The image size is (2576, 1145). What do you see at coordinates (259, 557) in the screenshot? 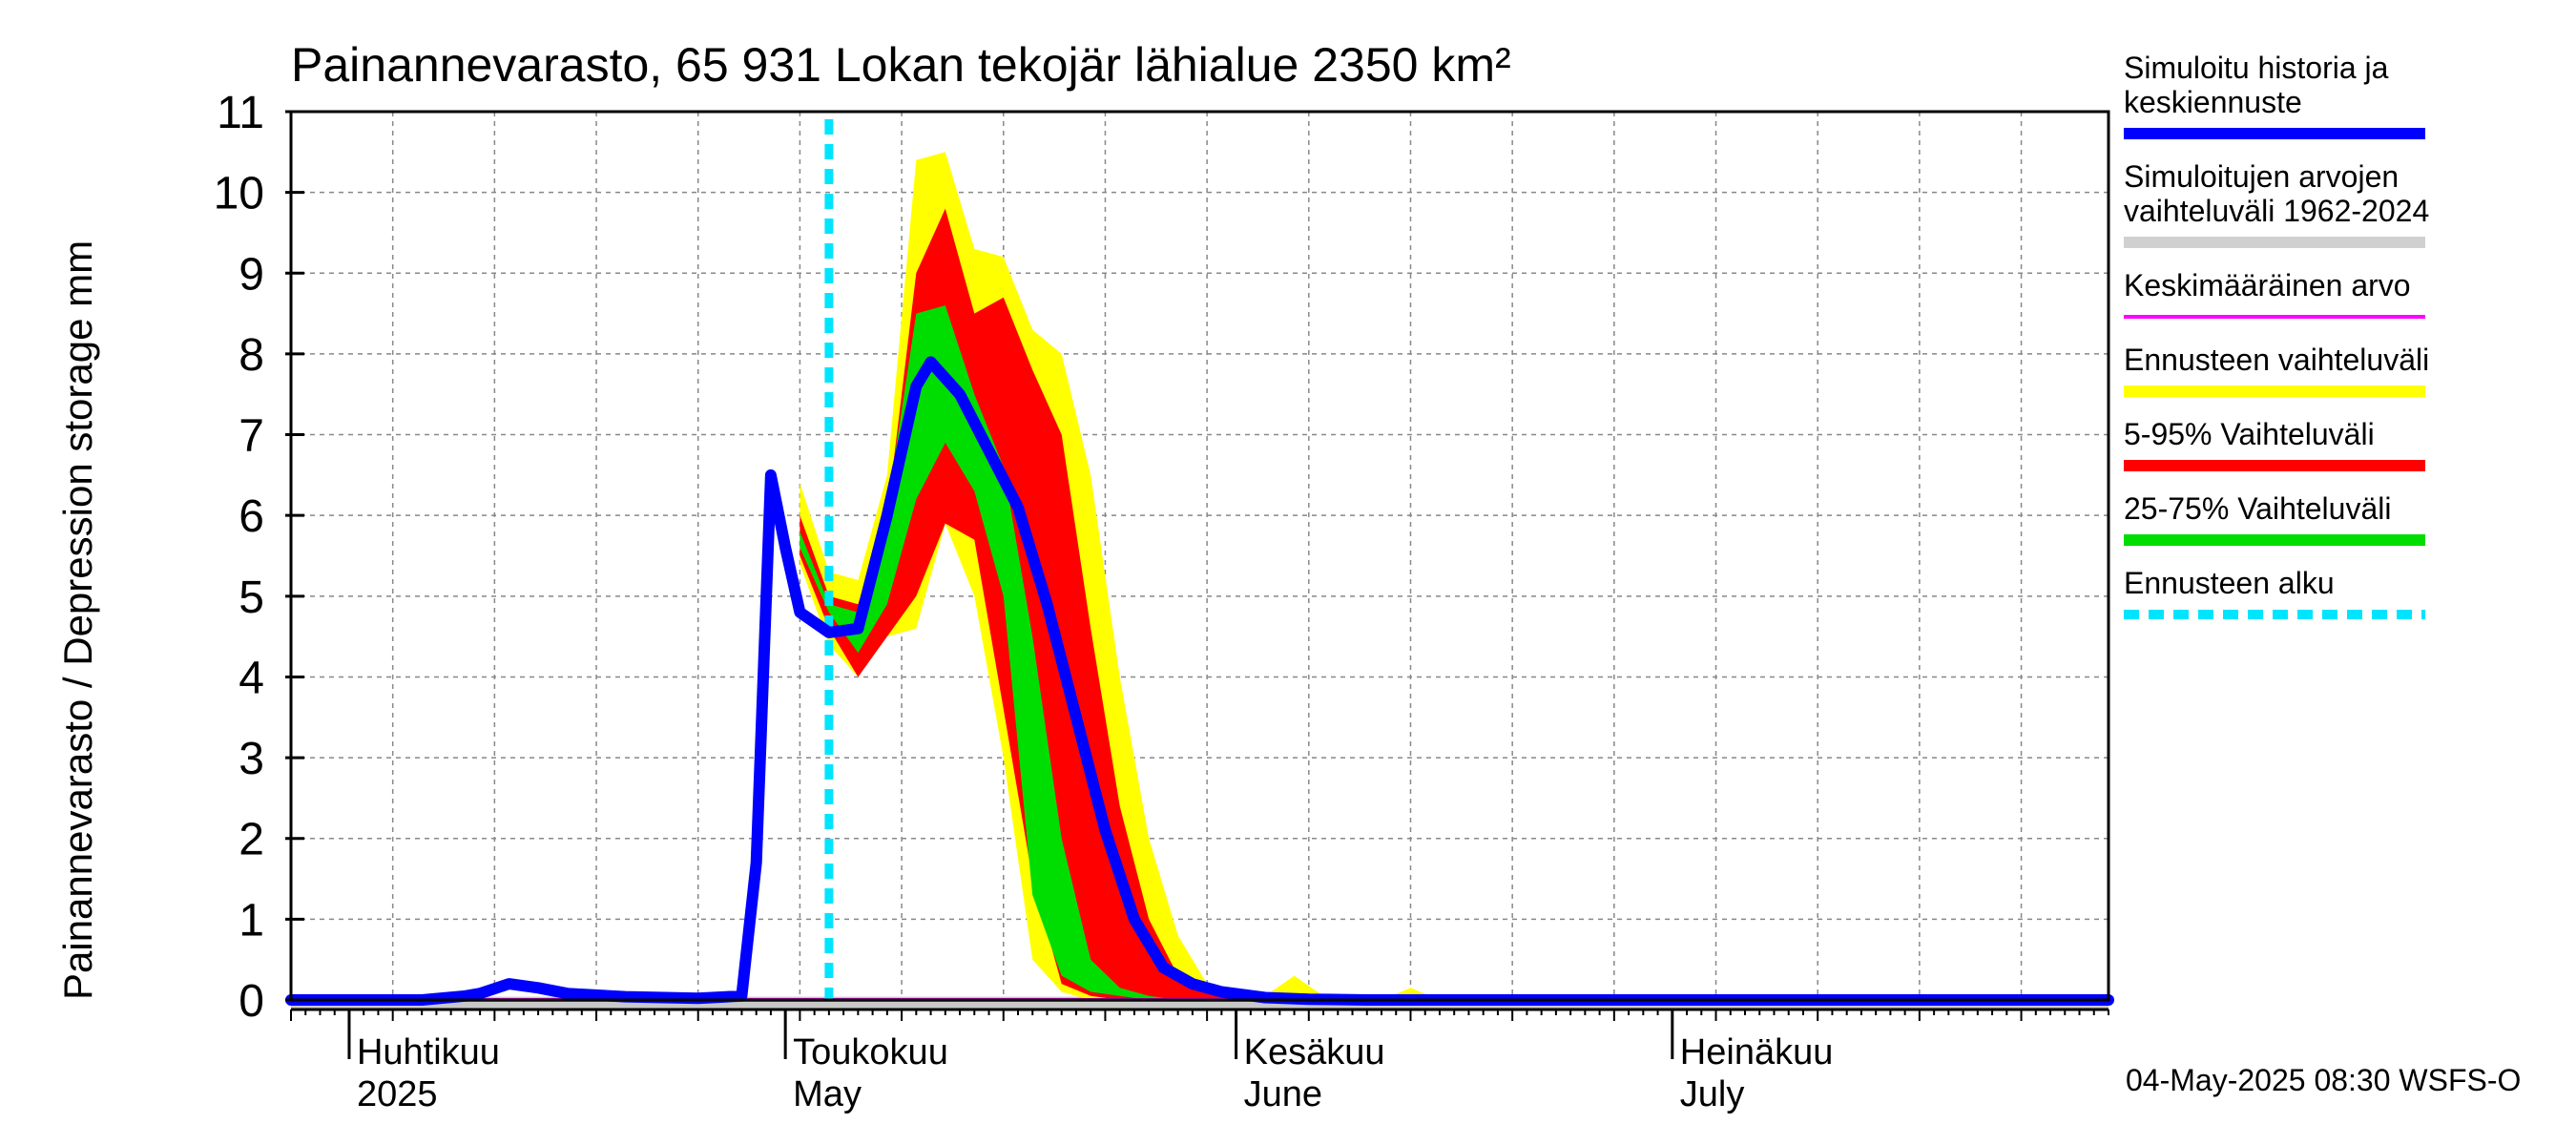
I see `y-tick-labels: 0 1 2 3 4 5 6 7 8 9 10 11` at bounding box center [259, 557].